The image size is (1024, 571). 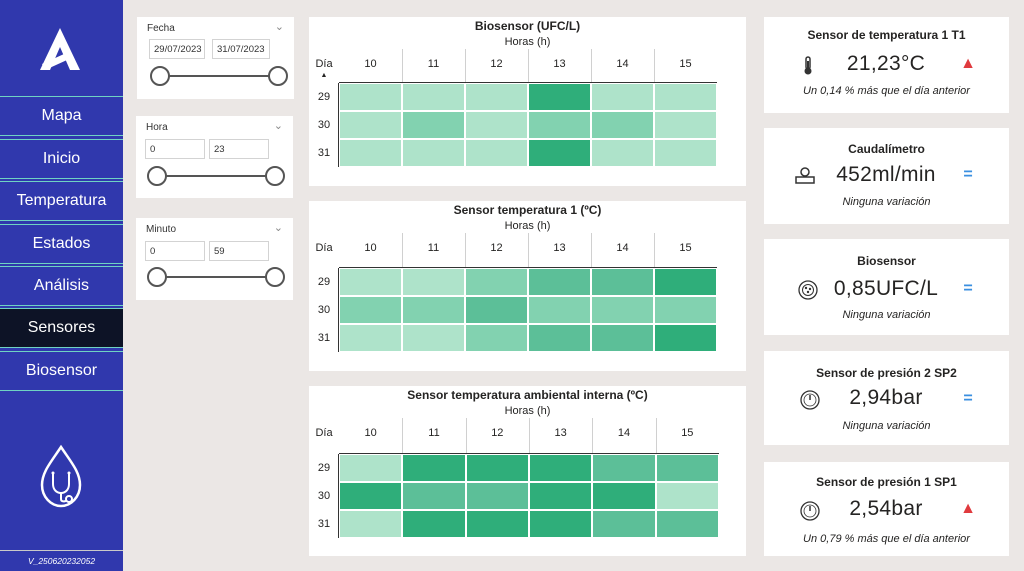 I want to click on nav-item-biosensor: Biosensor, so click(x=61, y=371).